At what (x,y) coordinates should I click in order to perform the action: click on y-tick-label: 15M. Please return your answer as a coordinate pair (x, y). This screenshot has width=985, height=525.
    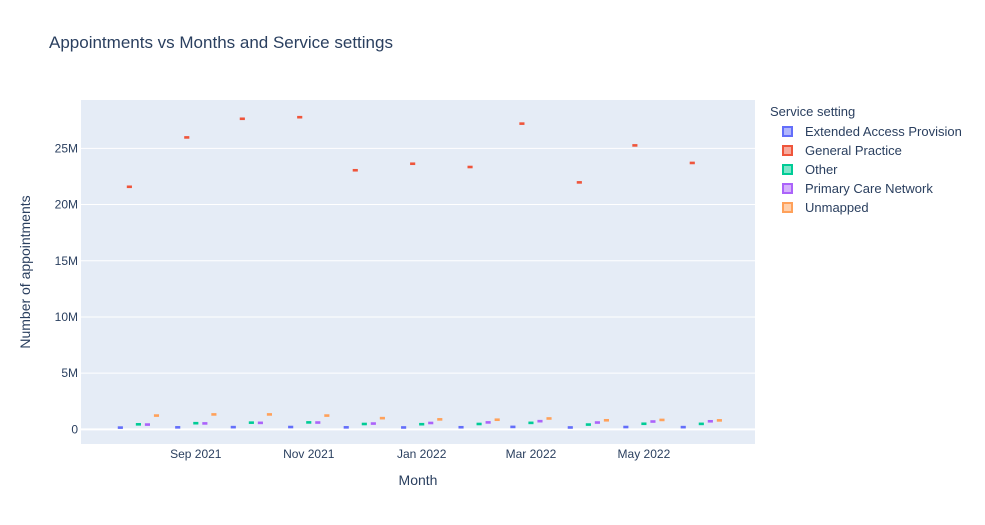
    Looking at the image, I should click on (66, 261).